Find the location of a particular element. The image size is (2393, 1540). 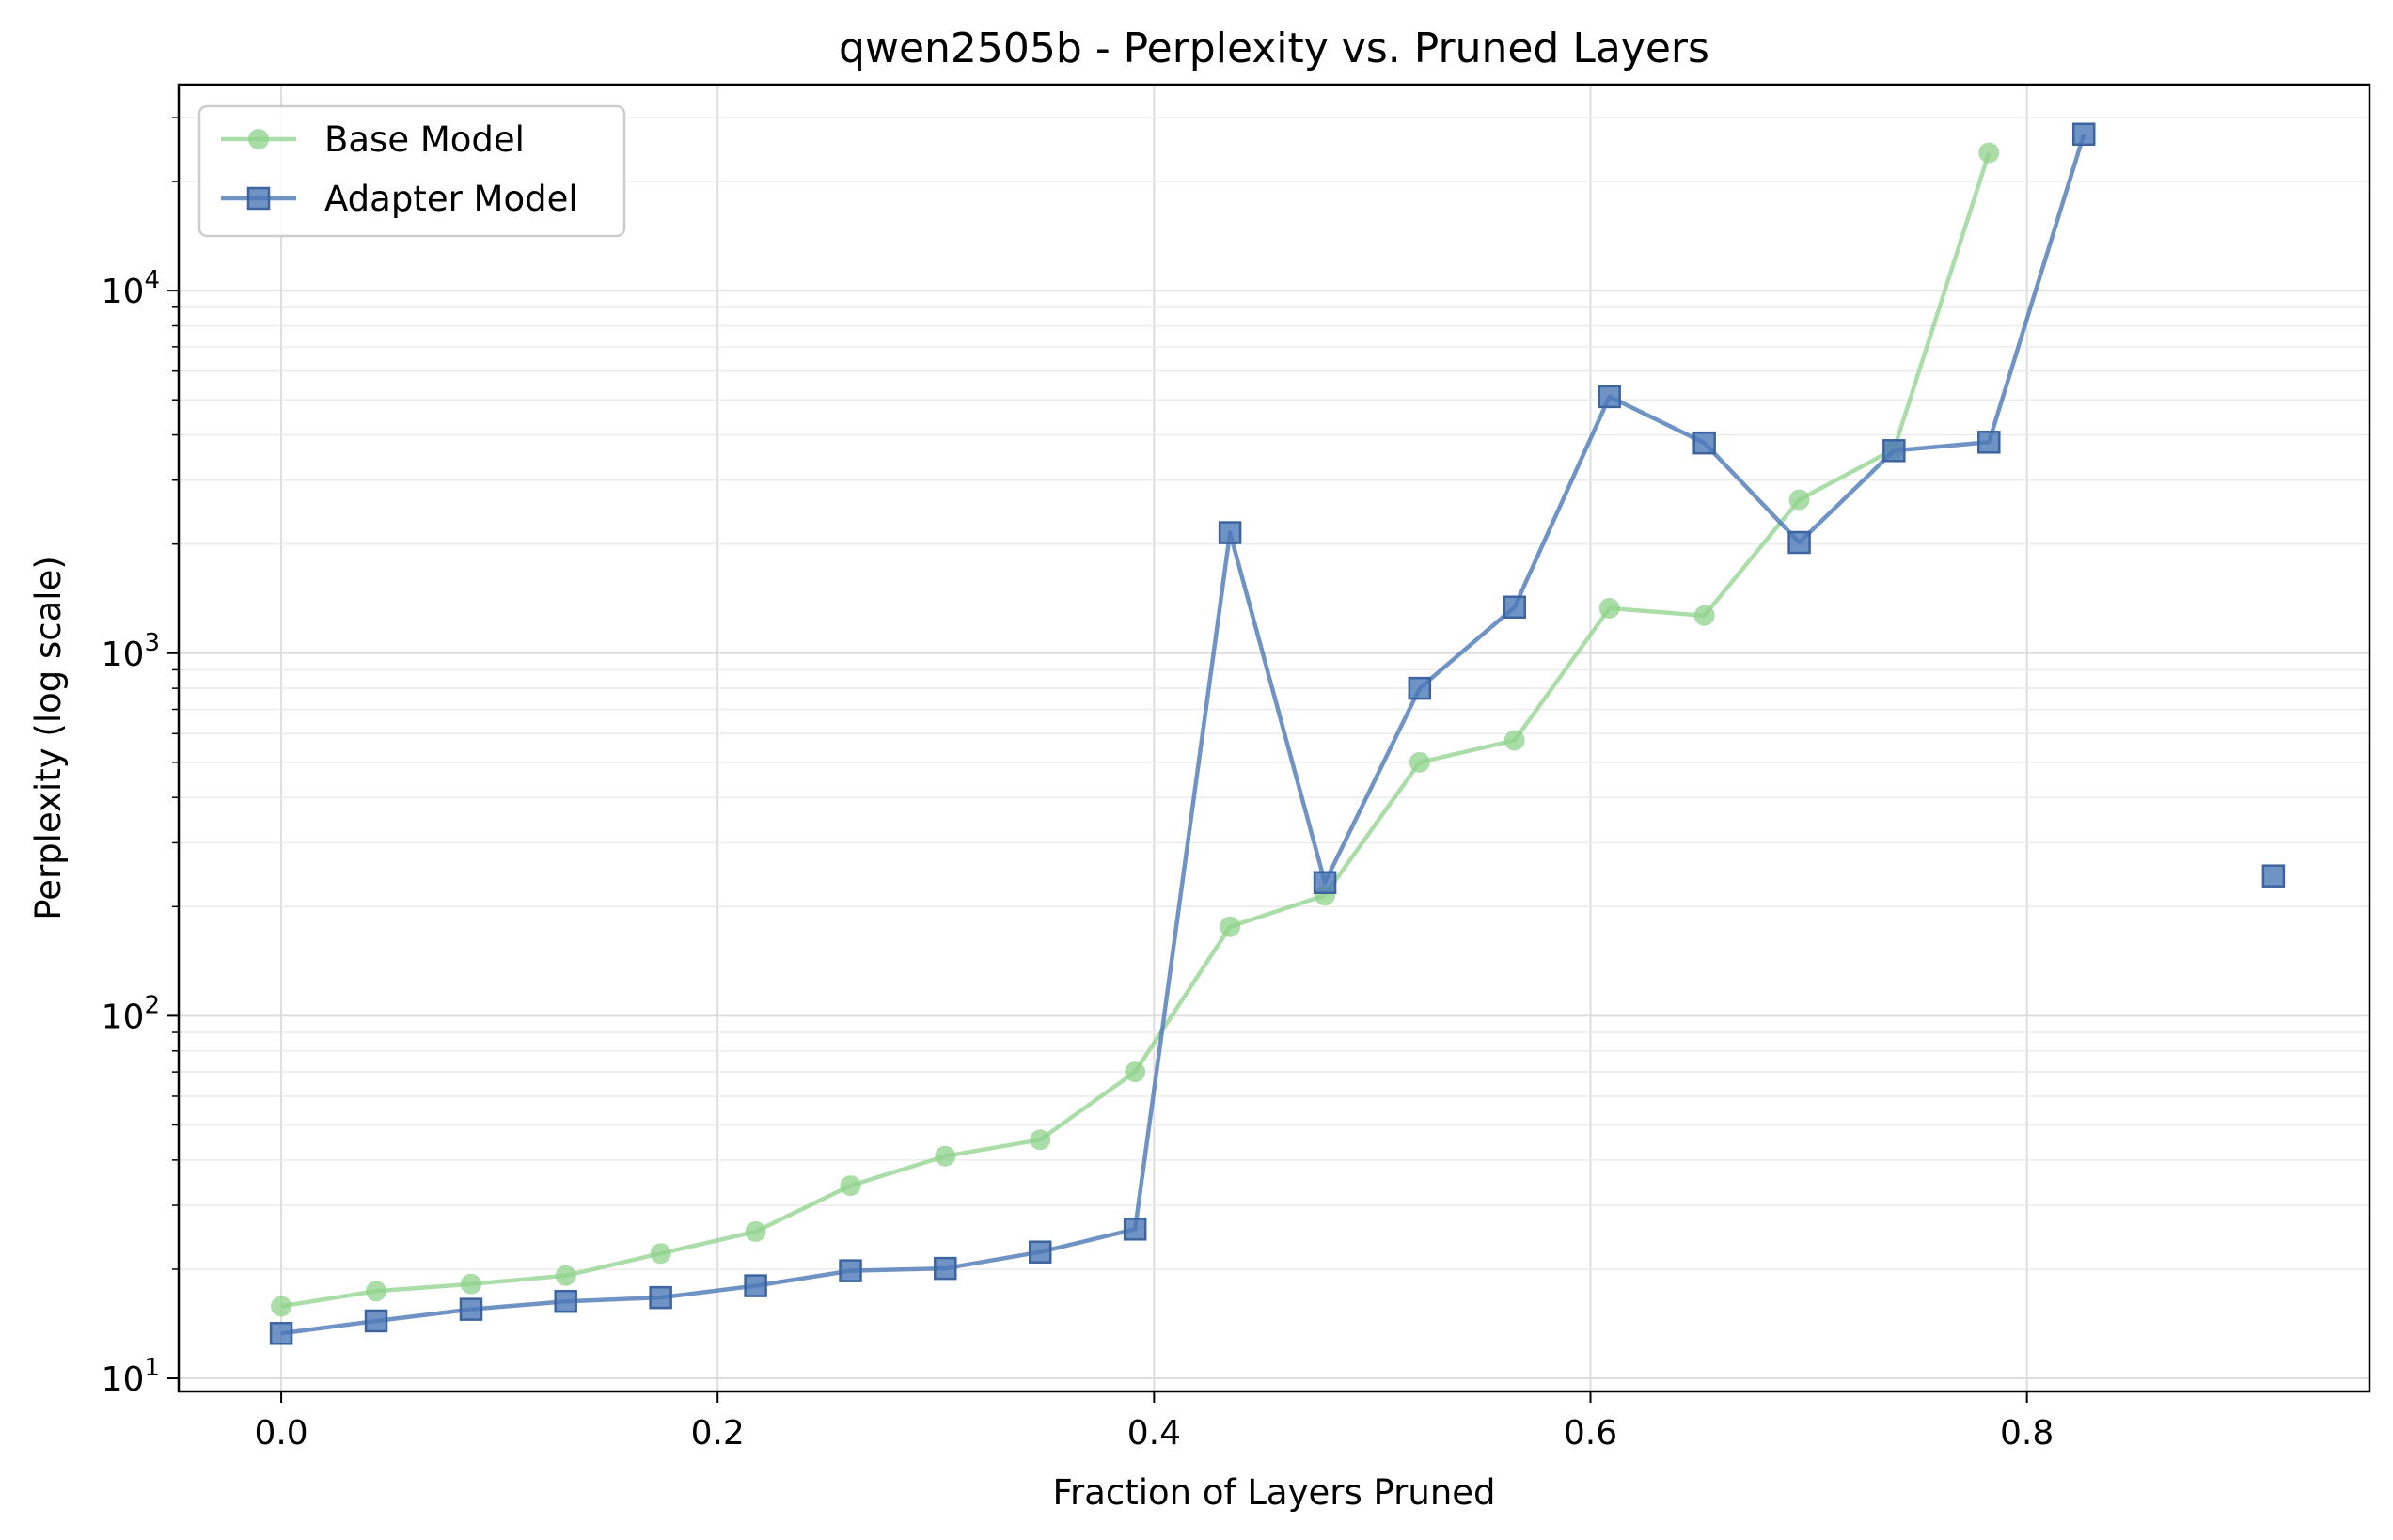

y-axis-label: Perplexity (log scale) is located at coordinates (49, 738).